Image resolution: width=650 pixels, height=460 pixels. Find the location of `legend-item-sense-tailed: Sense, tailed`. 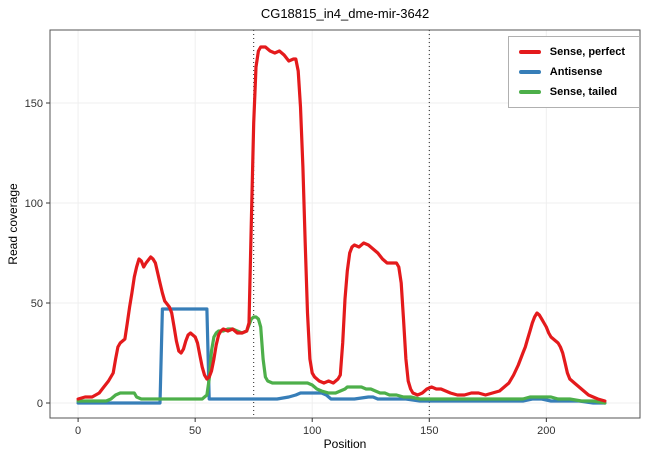

legend-item-sense-tailed: Sense, tailed is located at coordinates (571, 92).